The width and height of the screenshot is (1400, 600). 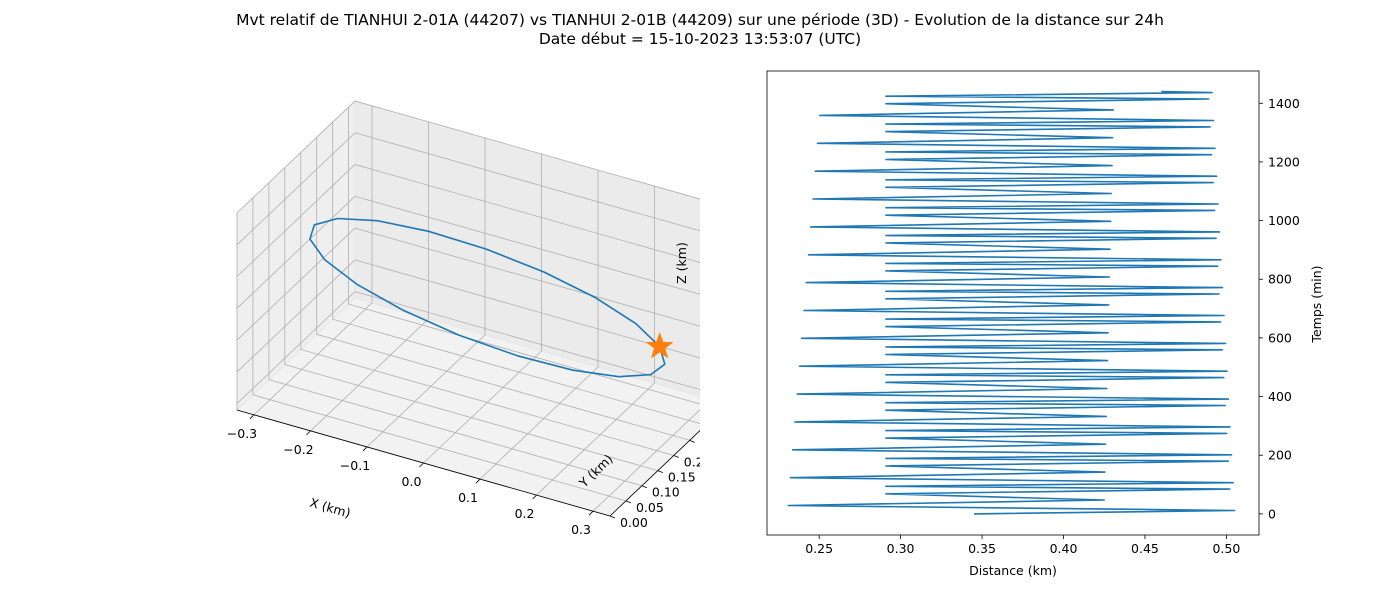 I want to click on x-tick-label: −0.2, so click(x=298, y=449).